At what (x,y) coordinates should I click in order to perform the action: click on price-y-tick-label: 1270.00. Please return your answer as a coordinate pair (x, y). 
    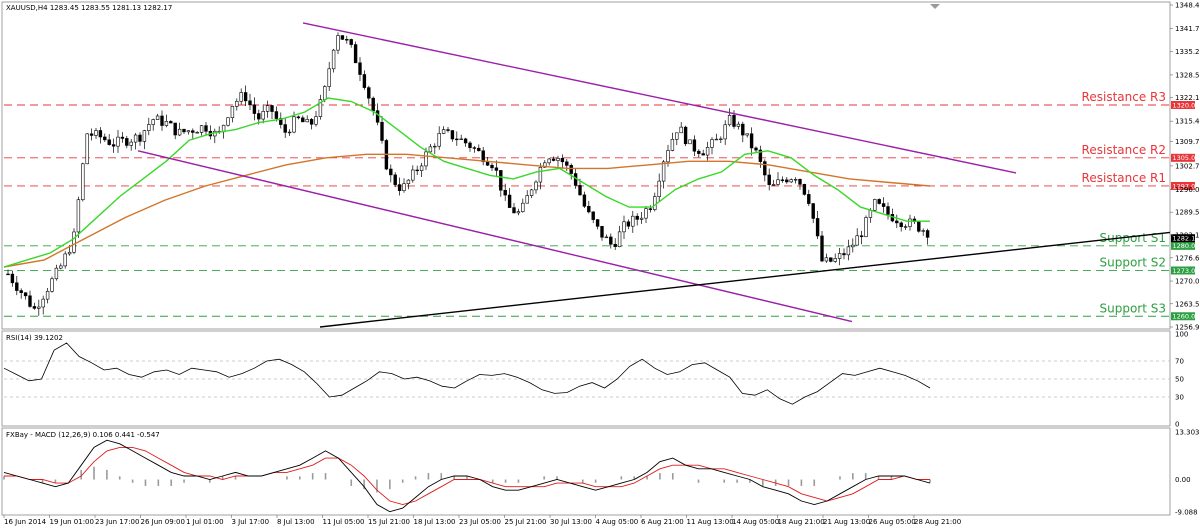
    Looking at the image, I should click on (1187, 282).